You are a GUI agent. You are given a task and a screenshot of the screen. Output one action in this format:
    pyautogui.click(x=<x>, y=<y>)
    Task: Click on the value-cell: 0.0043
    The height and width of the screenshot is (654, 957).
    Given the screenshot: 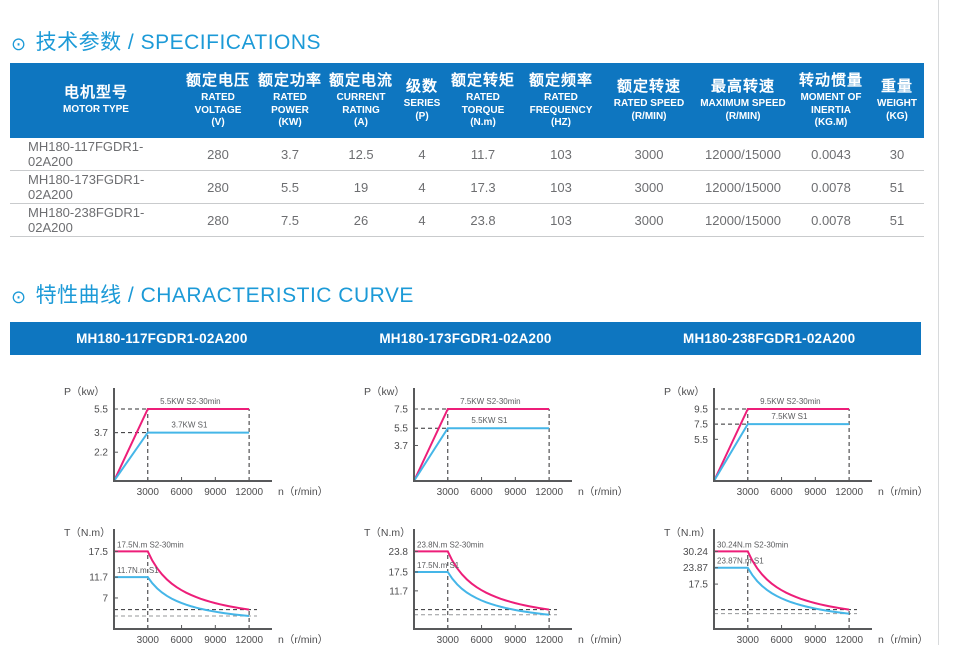 What is the action you would take?
    pyautogui.click(x=831, y=154)
    